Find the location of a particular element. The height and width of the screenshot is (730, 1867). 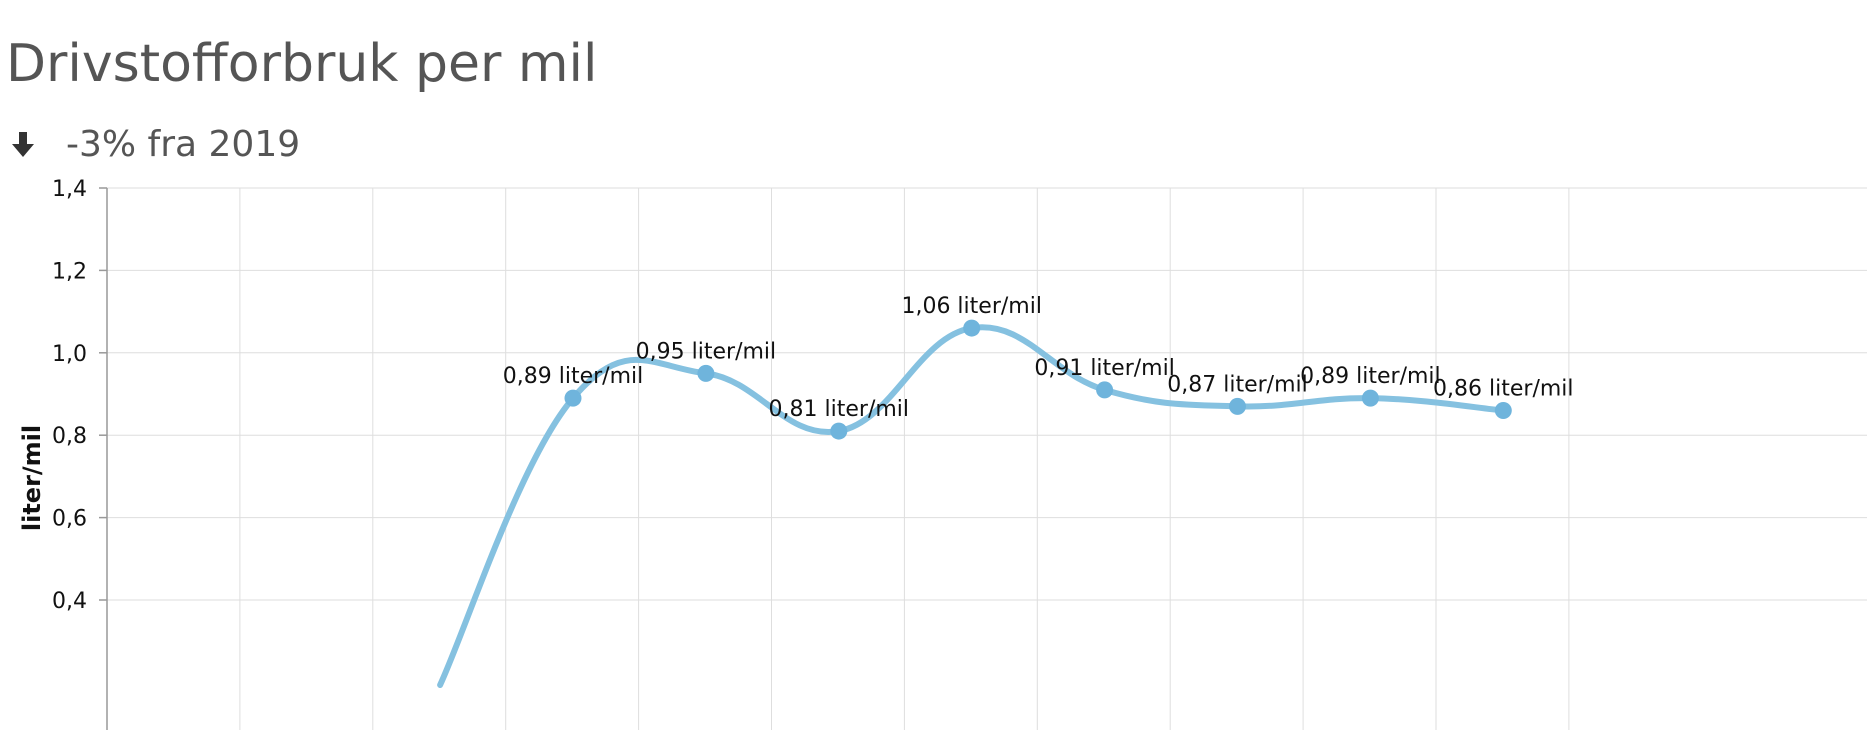

data-label: 0,87 liter/mil is located at coordinates (1237, 384).